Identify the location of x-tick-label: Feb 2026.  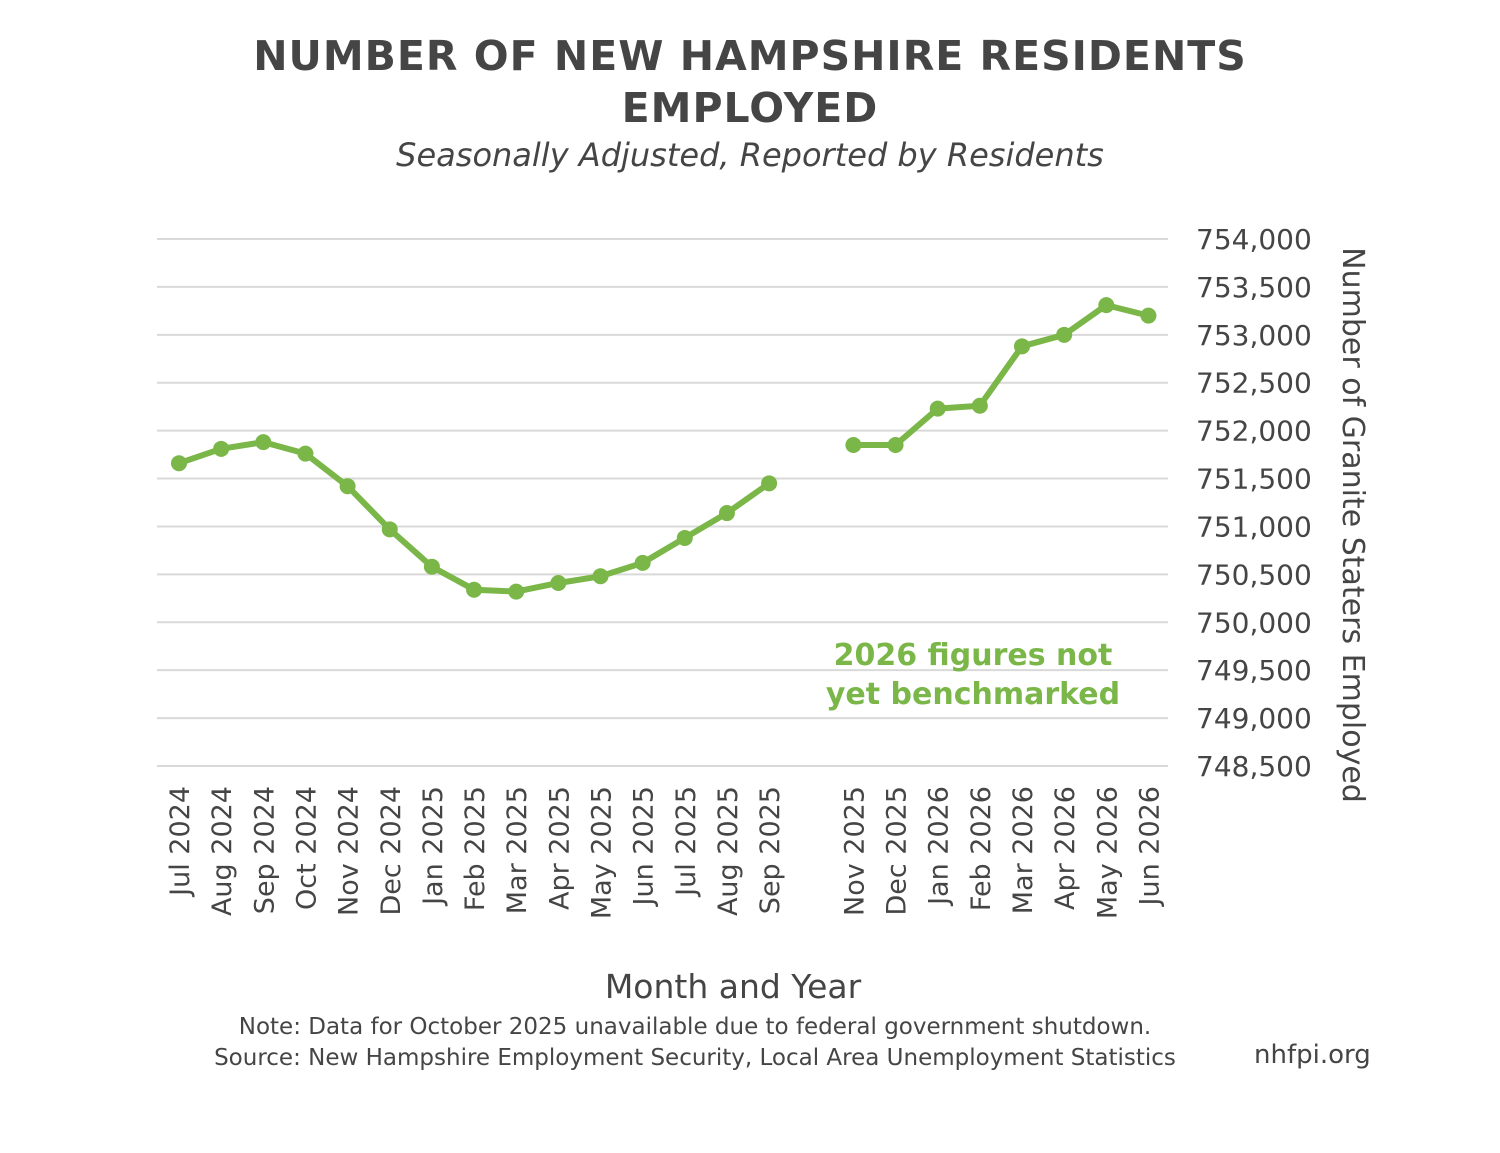
(981, 848).